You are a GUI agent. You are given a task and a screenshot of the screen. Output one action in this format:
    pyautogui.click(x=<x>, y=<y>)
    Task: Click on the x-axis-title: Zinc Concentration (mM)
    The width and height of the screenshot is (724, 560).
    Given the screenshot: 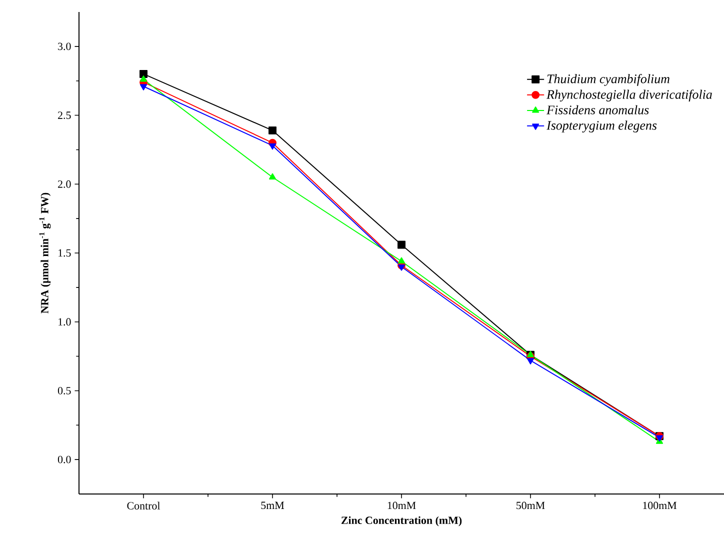 What is the action you would take?
    pyautogui.click(x=401, y=521)
    